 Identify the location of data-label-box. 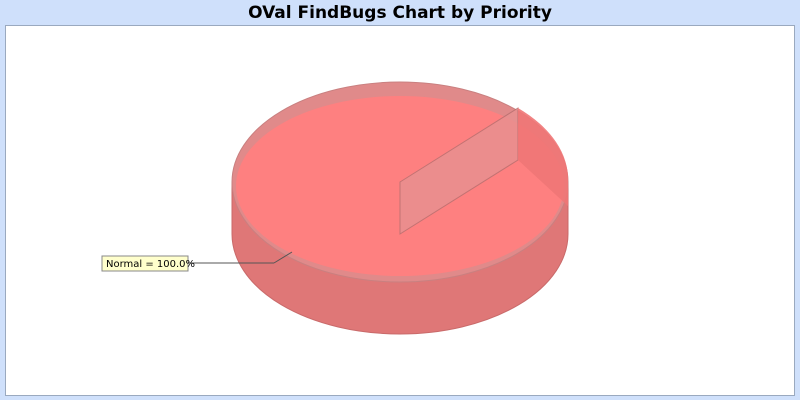
(145, 263).